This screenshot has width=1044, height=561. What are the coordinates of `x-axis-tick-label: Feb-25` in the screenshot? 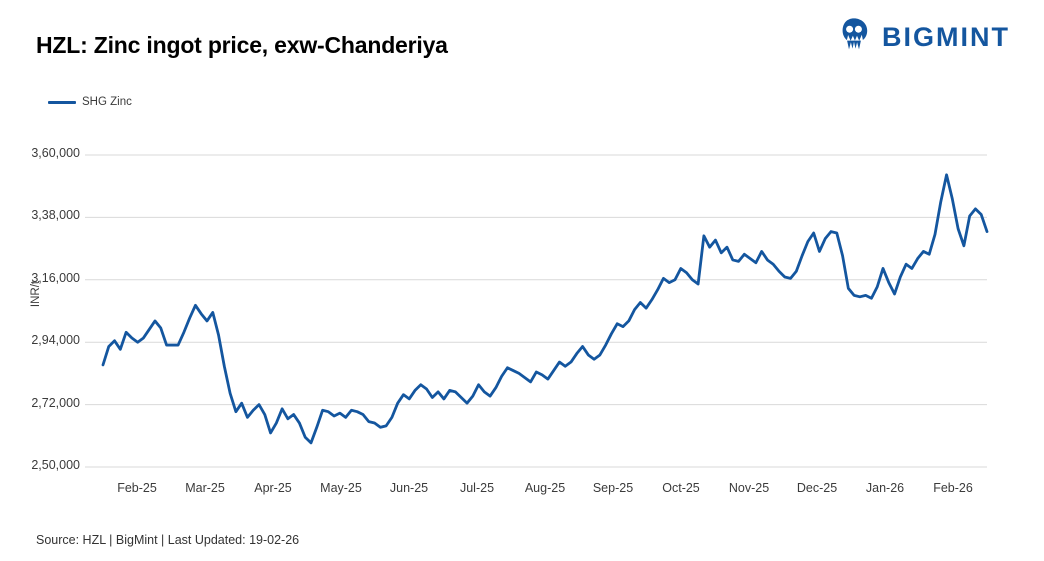 It's located at (137, 488).